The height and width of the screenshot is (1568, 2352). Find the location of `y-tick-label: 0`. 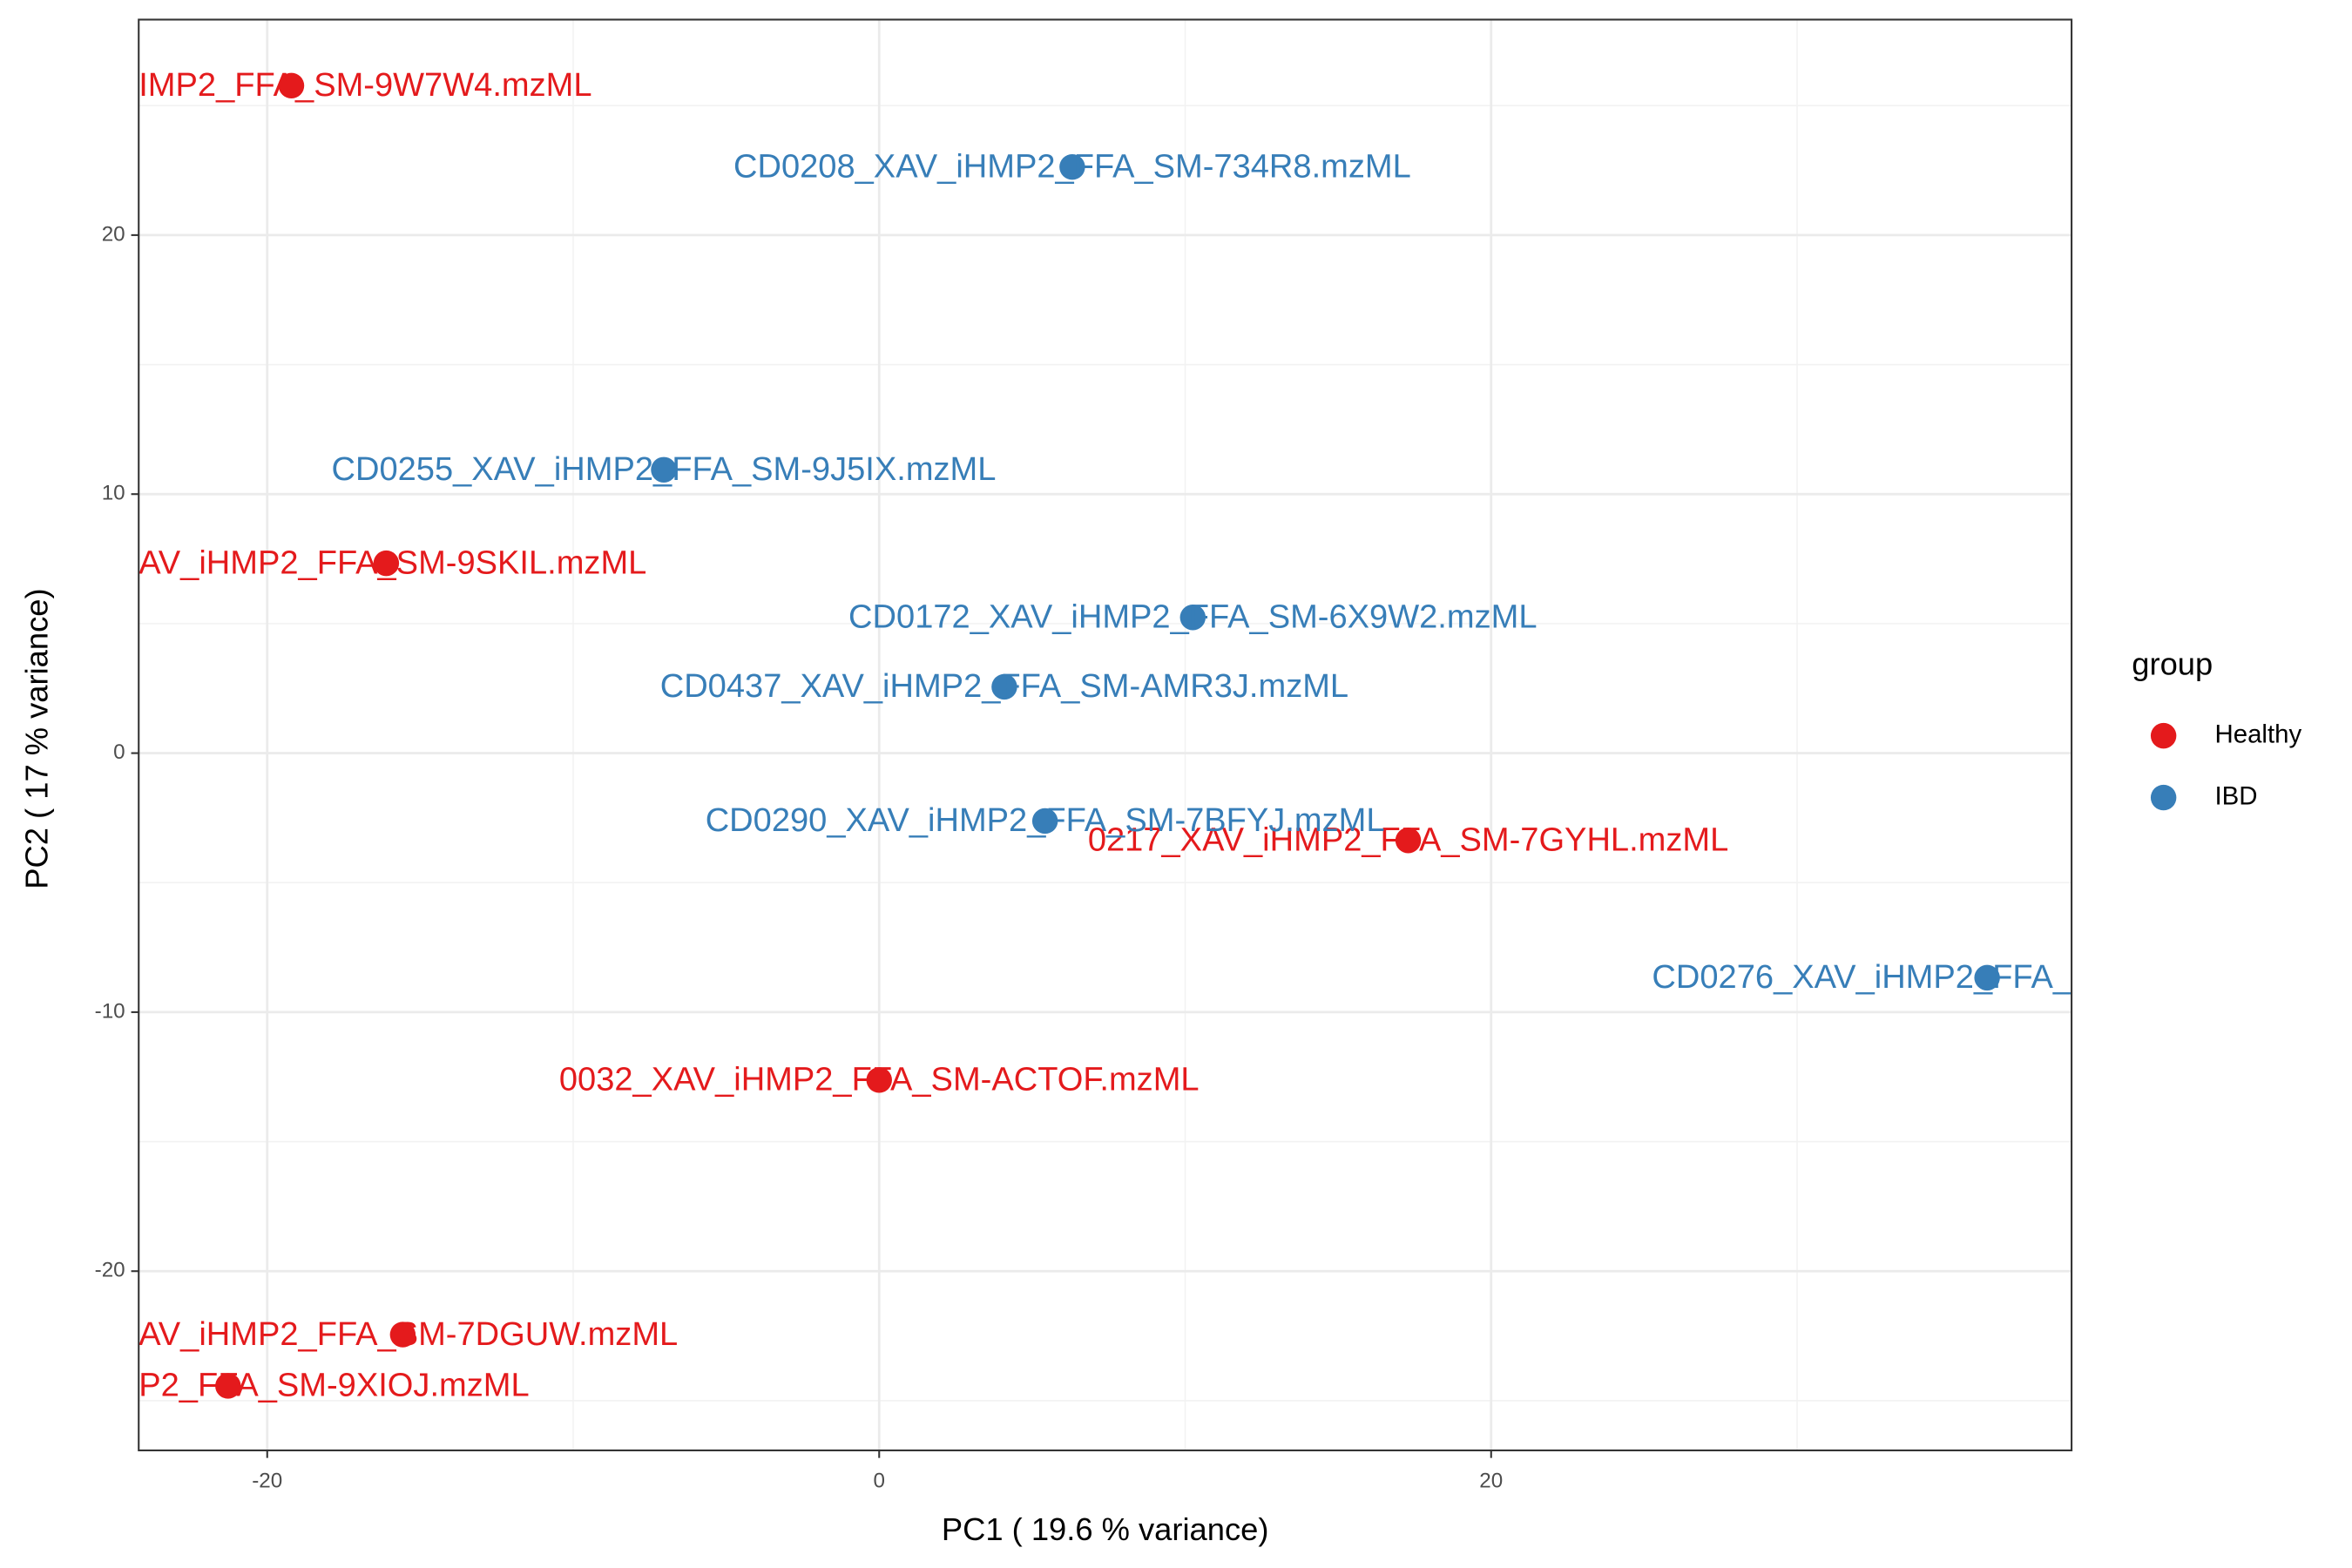

y-tick-label: 0 is located at coordinates (119, 752).